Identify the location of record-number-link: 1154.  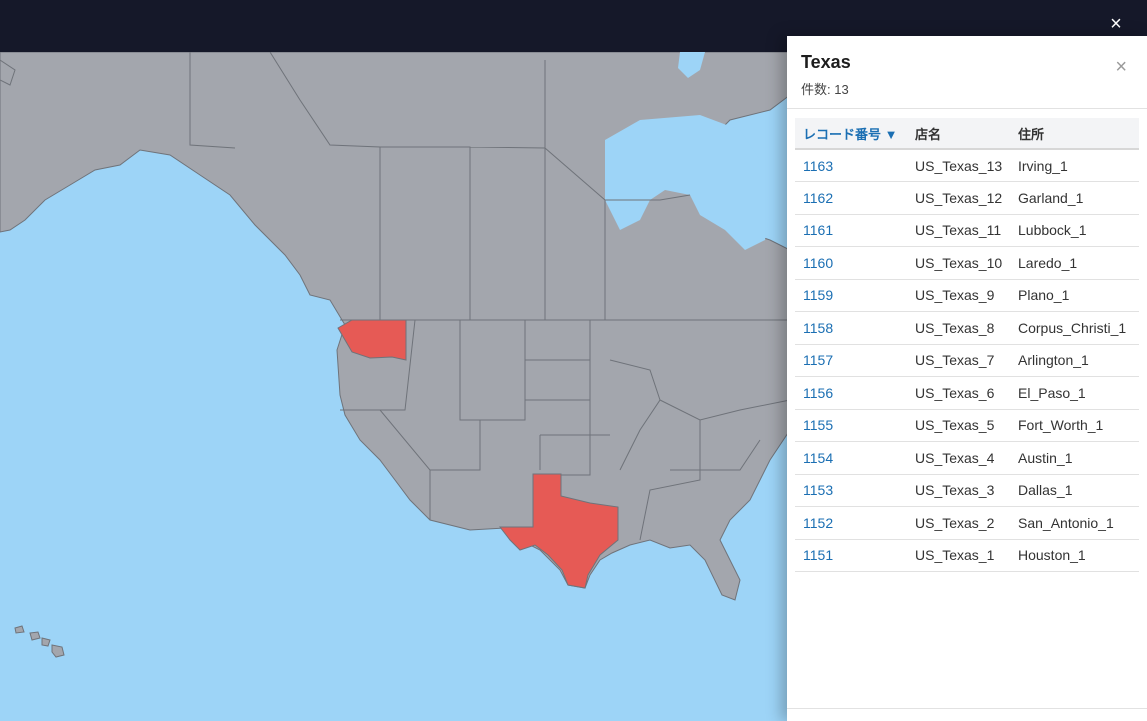
(851, 458).